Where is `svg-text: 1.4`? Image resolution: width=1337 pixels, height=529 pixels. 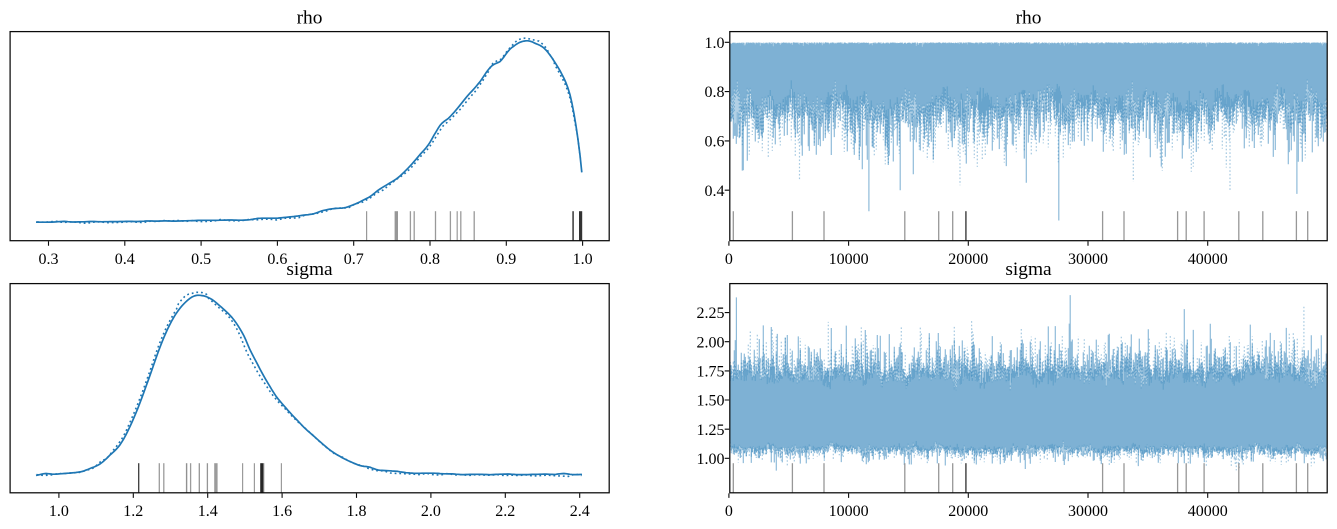 svg-text: 1.4 is located at coordinates (208, 511).